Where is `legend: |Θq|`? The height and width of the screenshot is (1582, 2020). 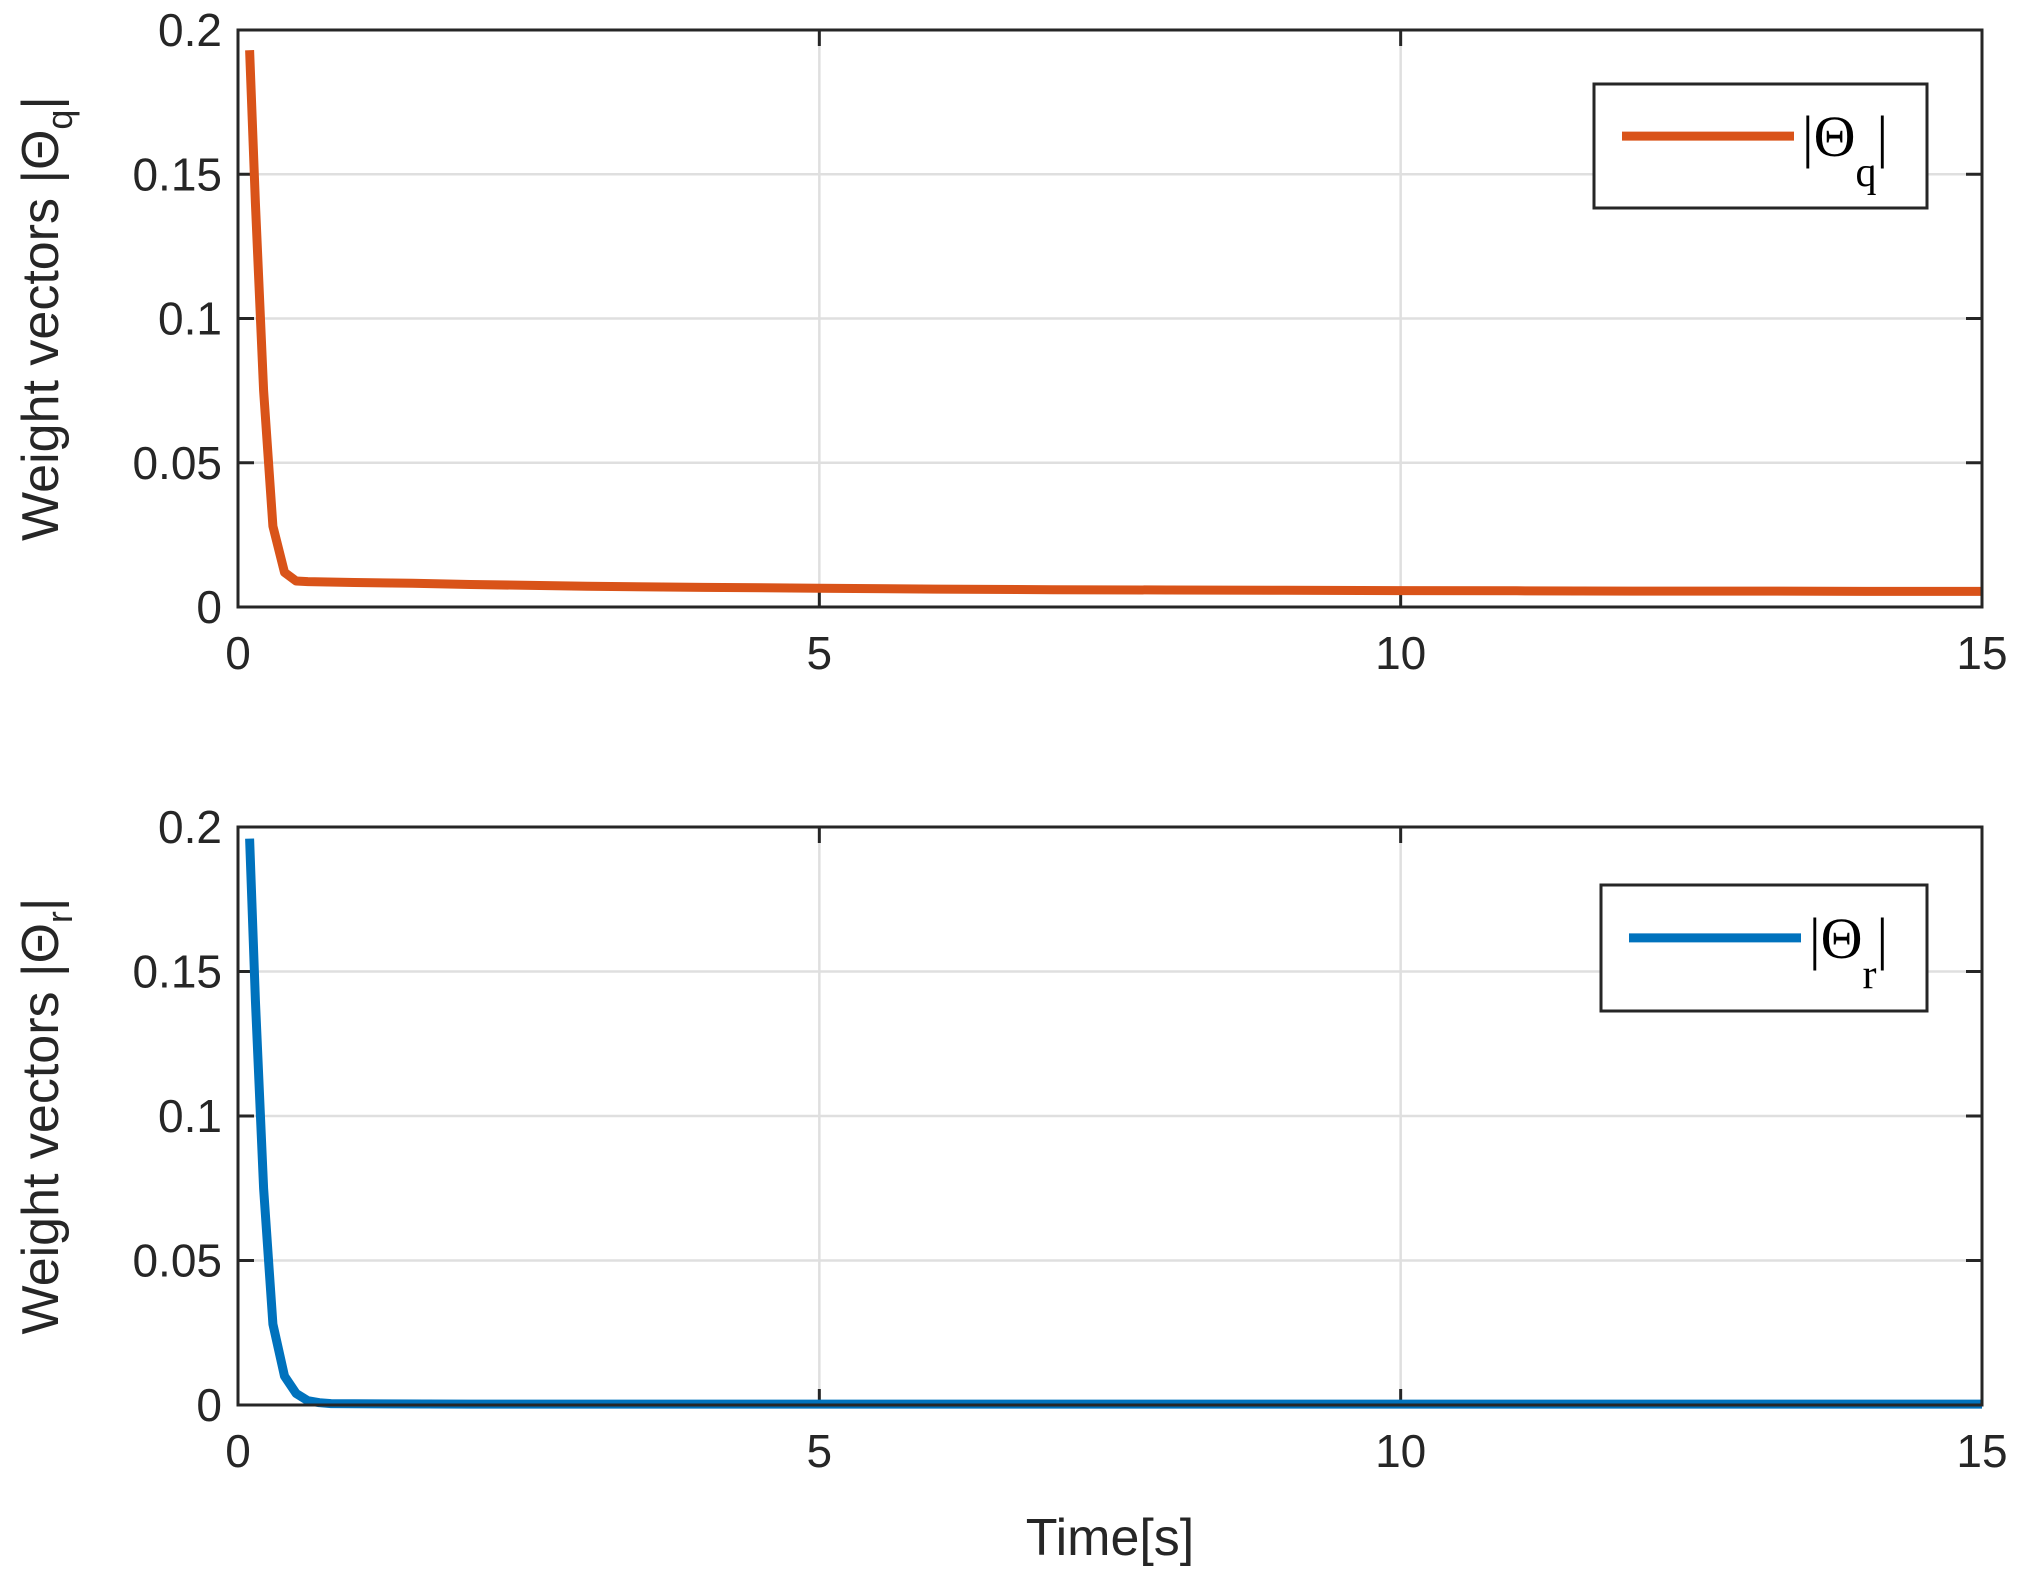
legend: |Θq| is located at coordinates (1760, 146).